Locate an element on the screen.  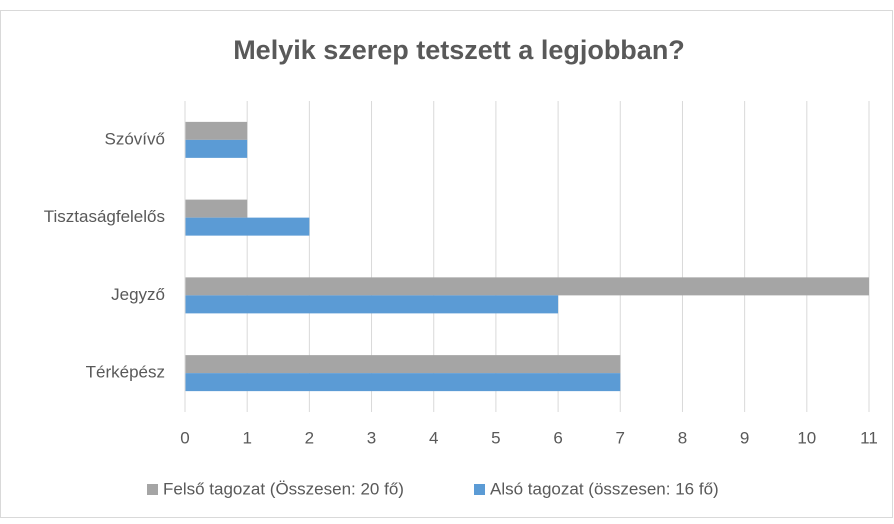
x-tick-label: 11 is located at coordinates (869, 437).